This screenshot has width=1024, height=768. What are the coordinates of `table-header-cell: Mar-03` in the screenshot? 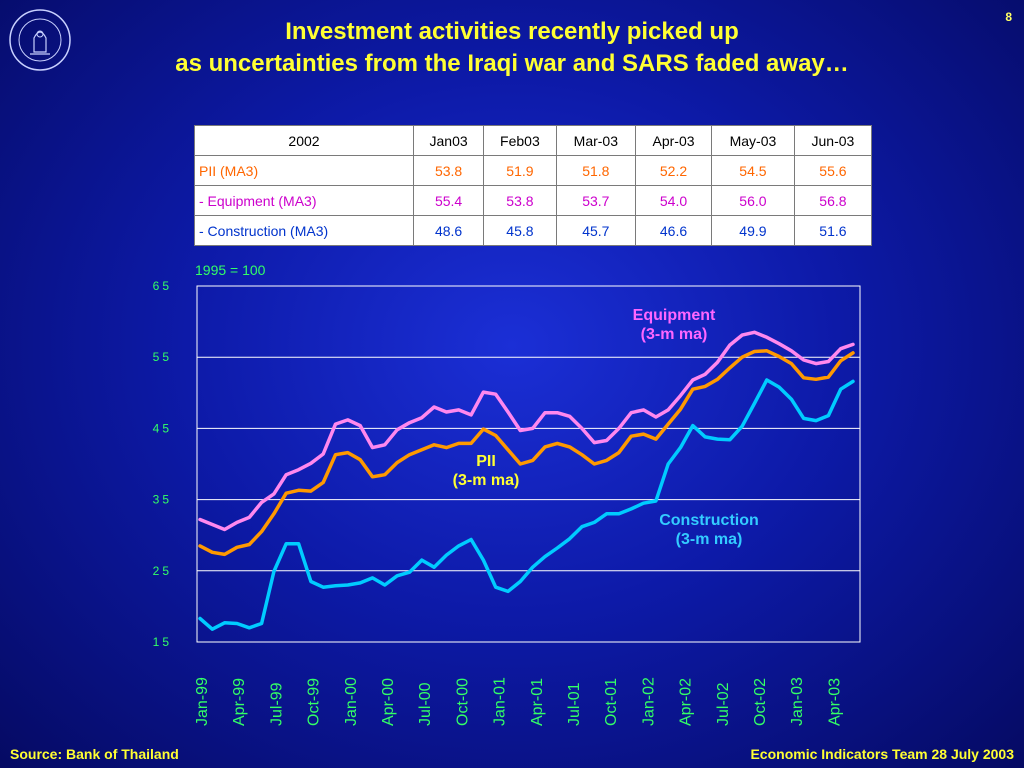 It's located at (596, 140).